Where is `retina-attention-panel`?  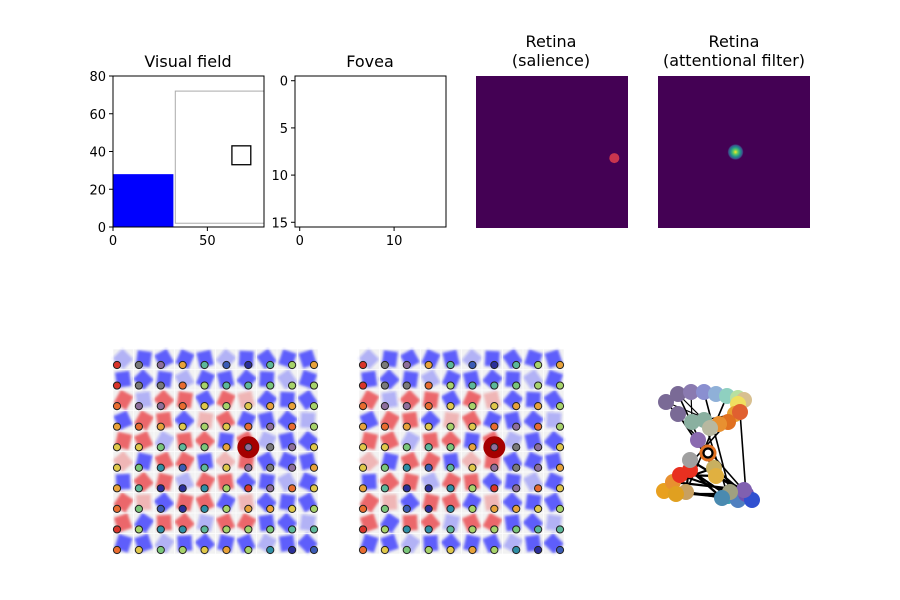
retina-attention-panel is located at coordinates (734, 152).